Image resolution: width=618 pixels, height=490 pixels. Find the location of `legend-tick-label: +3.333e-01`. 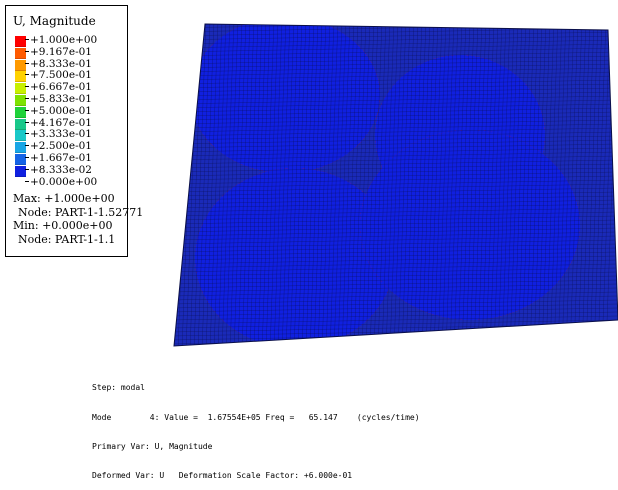

legend-tick-label: +3.333e-01 is located at coordinates (58, 134).